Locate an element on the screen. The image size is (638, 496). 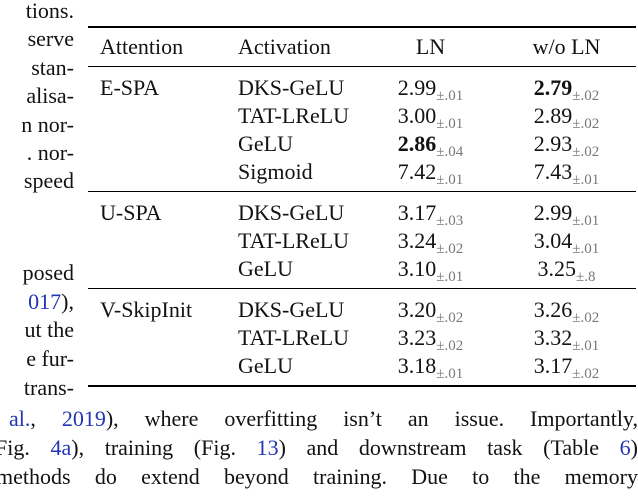
left-fragment-line: trans- is located at coordinates (48, 387).